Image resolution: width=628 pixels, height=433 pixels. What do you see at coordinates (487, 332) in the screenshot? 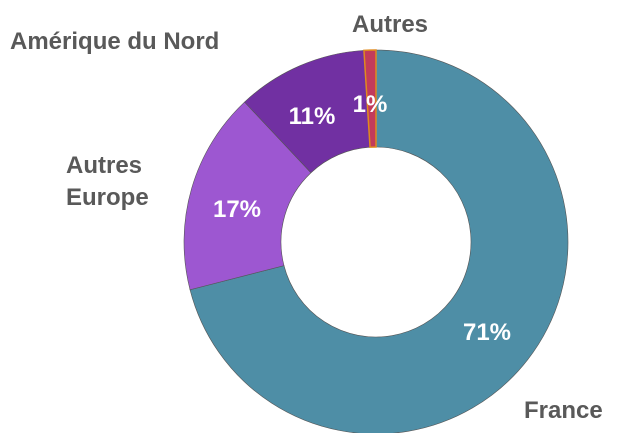
I see `value-label: 71%` at bounding box center [487, 332].